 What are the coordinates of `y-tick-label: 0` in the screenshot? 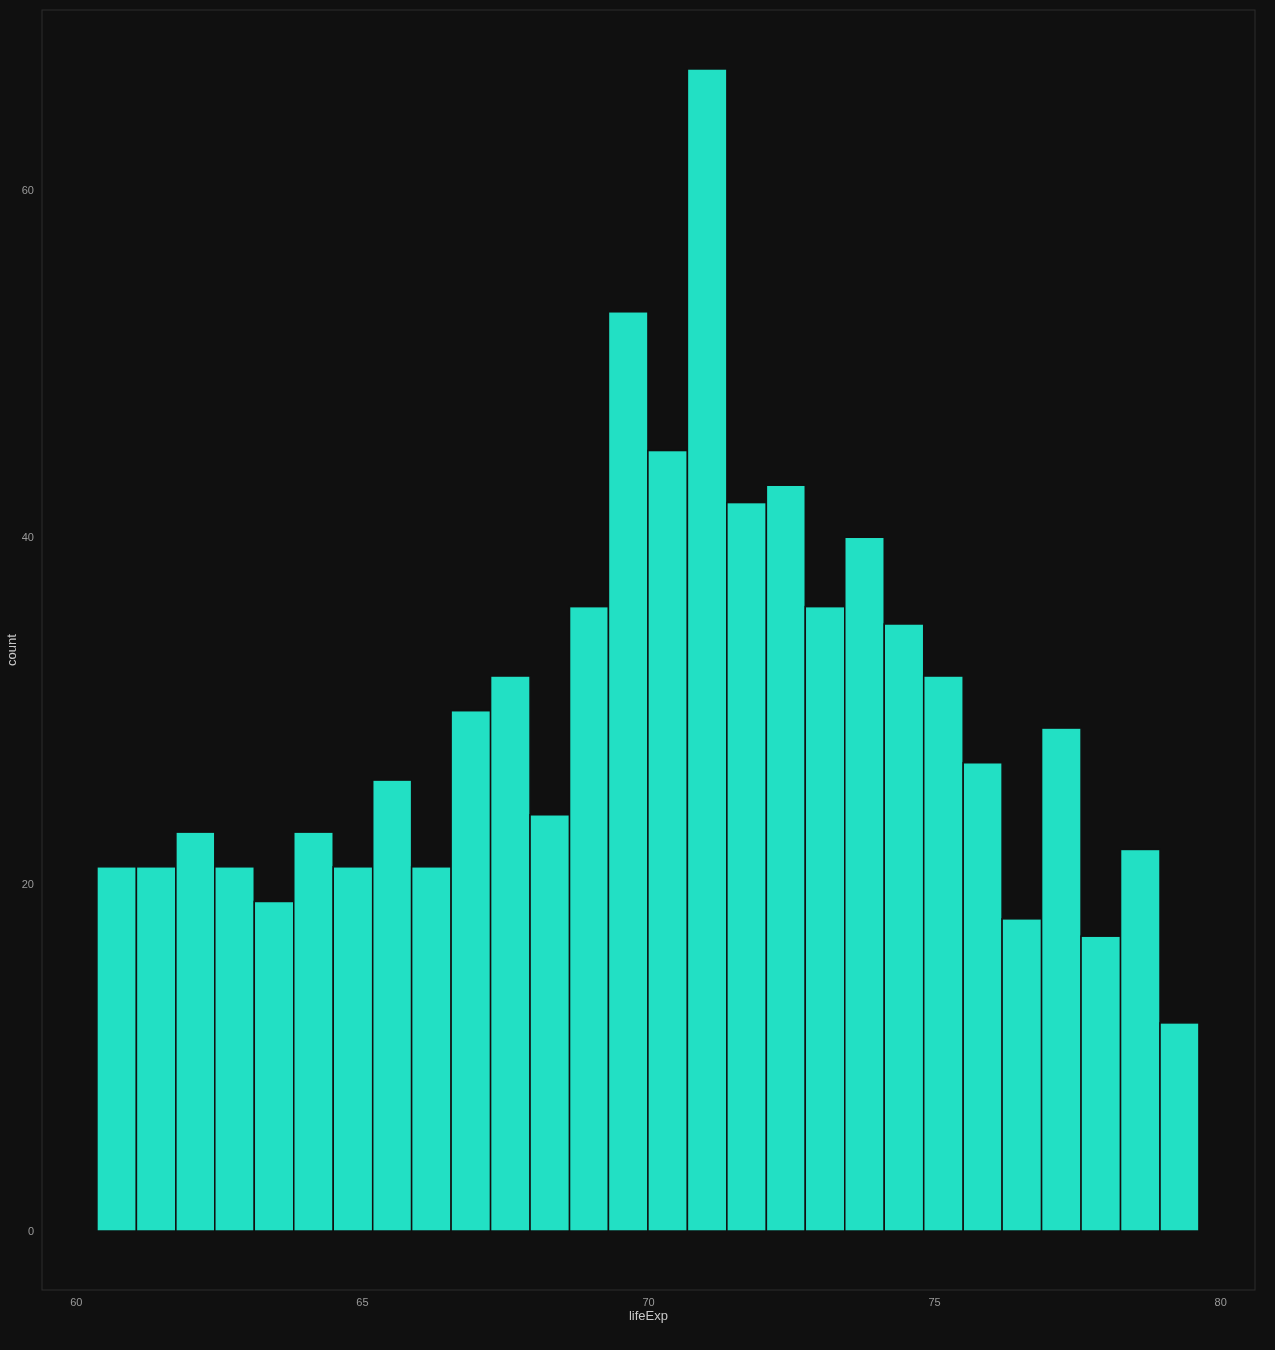 It's located at (30, 1230).